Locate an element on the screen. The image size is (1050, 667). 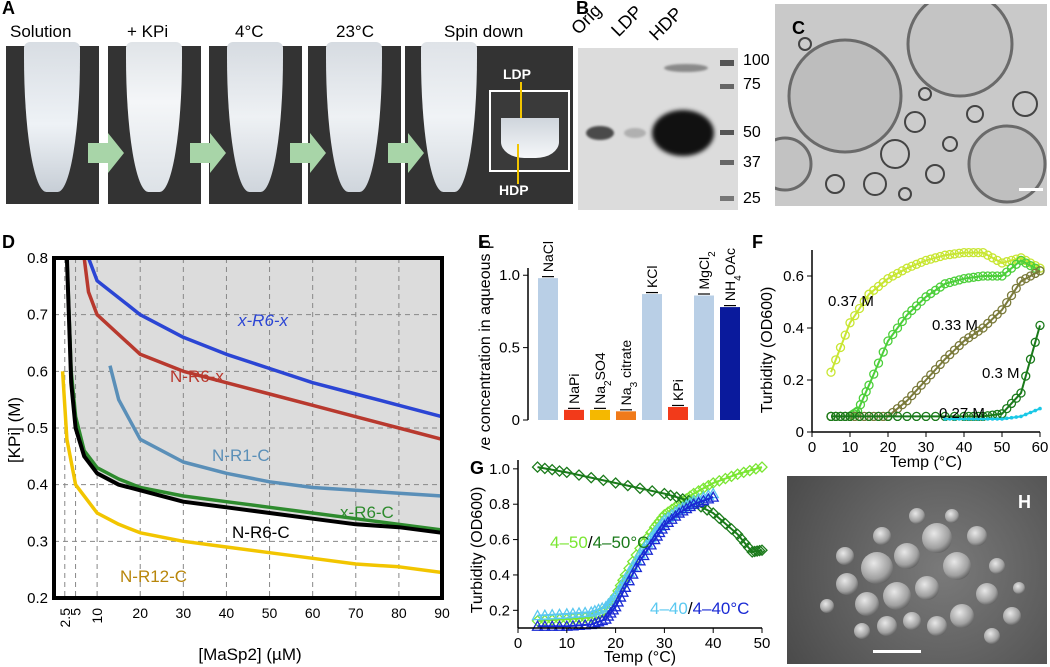
y-tick-label: 1.0 is located at coordinates (509, 275).